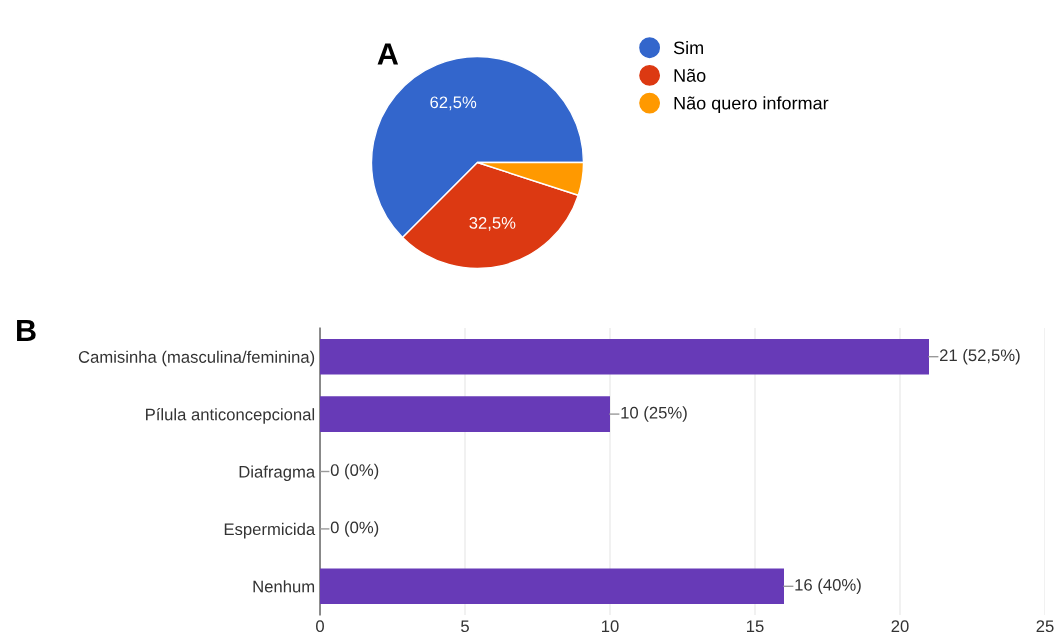 The height and width of the screenshot is (644, 1056). I want to click on y-tick-label: Espermicida, so click(270, 530).